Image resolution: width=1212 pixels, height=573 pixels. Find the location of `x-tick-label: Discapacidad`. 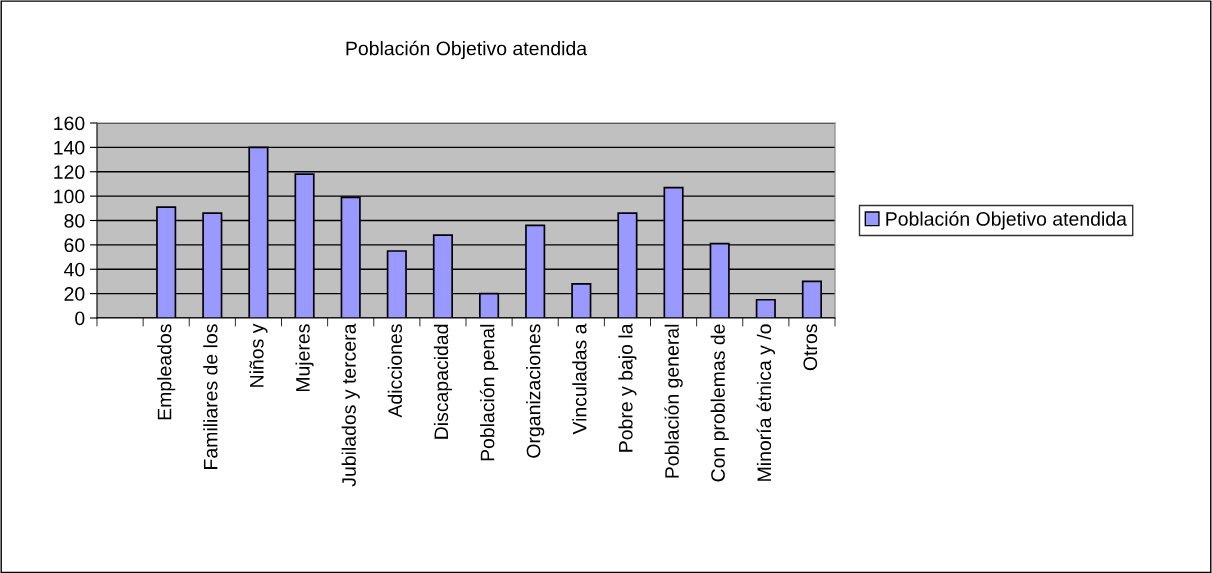

x-tick-label: Discapacidad is located at coordinates (442, 381).